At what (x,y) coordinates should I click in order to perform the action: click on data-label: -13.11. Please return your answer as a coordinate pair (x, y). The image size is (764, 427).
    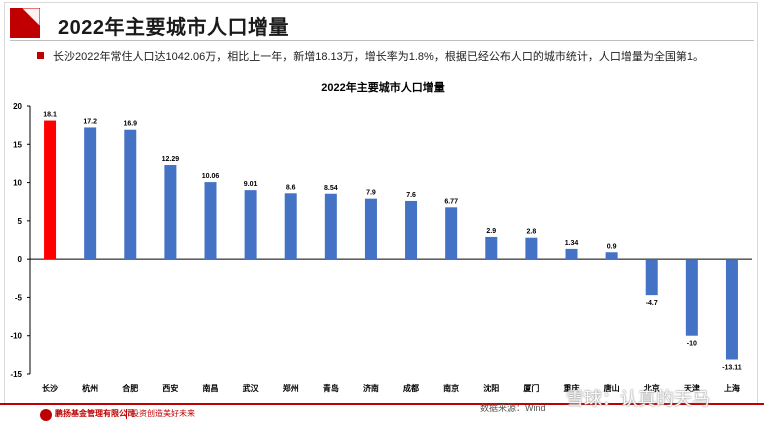
    Looking at the image, I should click on (732, 368).